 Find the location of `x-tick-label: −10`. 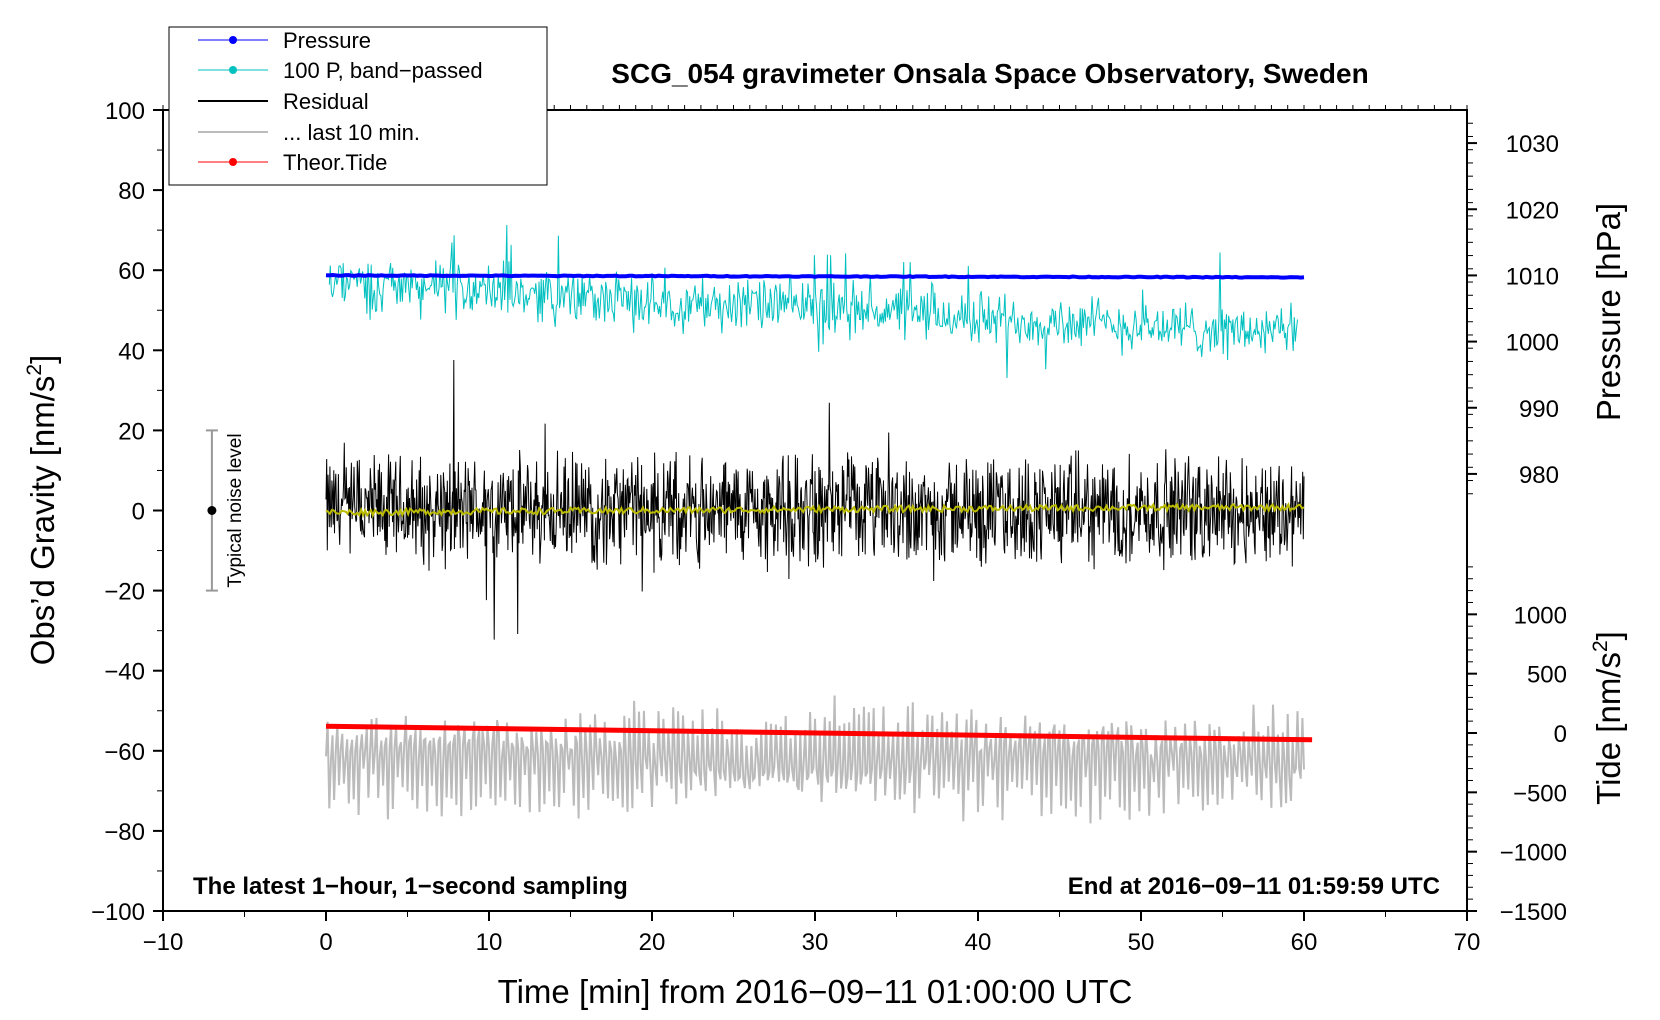

x-tick-label: −10 is located at coordinates (163, 942).